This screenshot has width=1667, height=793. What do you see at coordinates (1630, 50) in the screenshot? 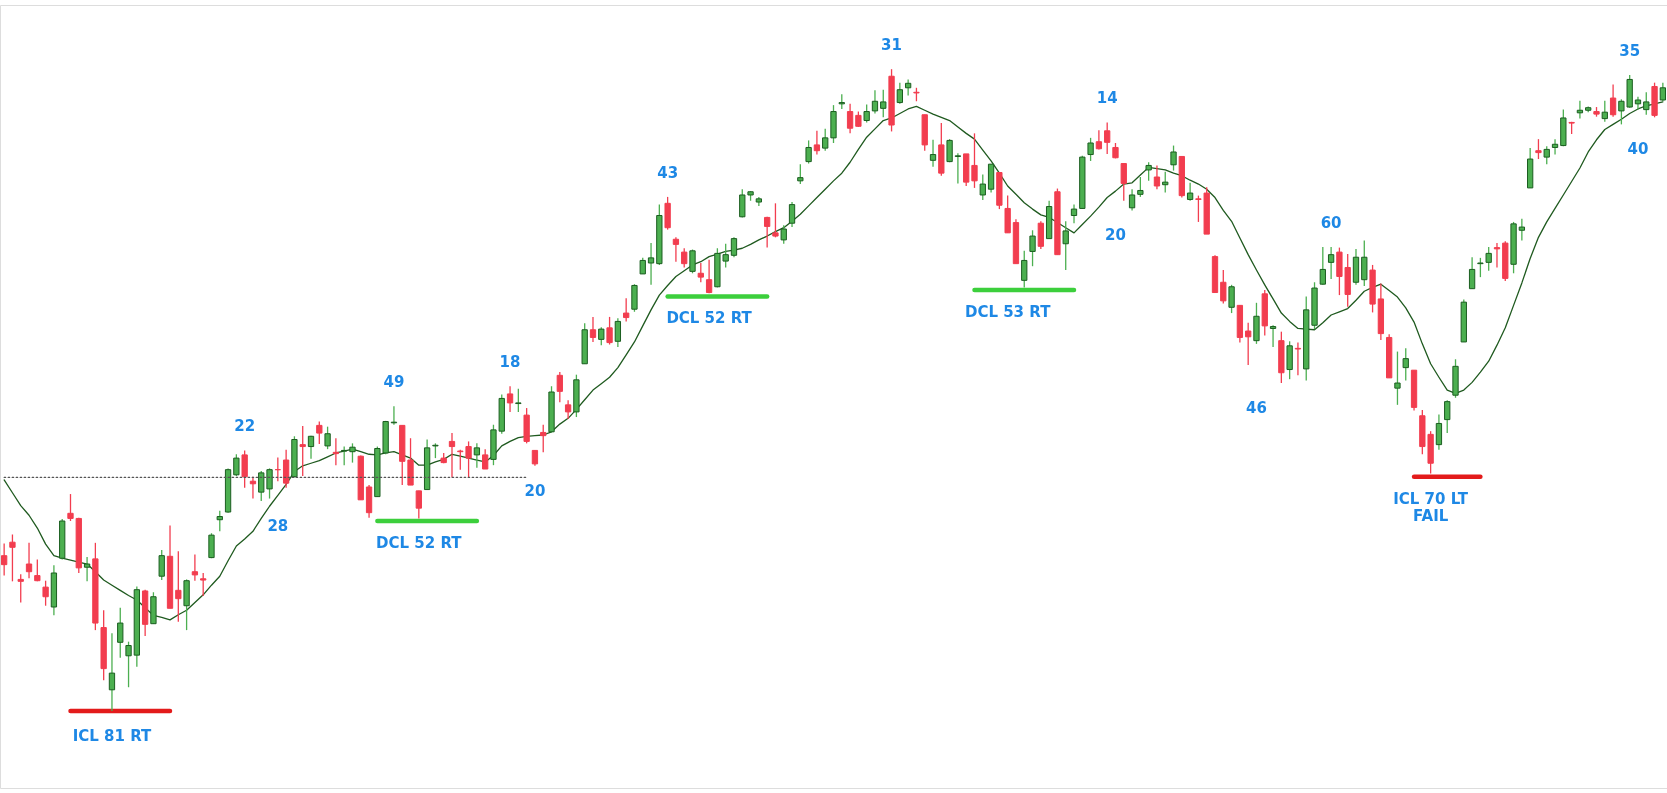
I see `text: 35` at bounding box center [1630, 50].